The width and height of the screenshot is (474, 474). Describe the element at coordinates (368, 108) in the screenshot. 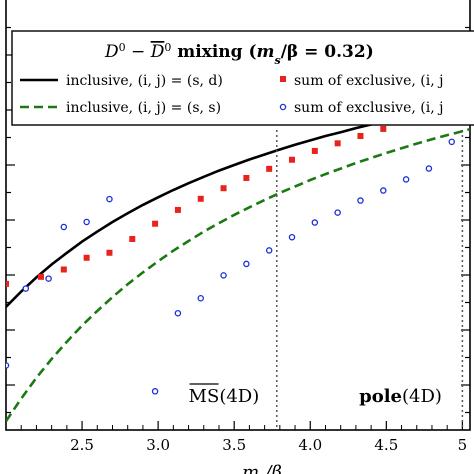

I see `legend-label-circles: sum of exclusive, (i, j` at that location.